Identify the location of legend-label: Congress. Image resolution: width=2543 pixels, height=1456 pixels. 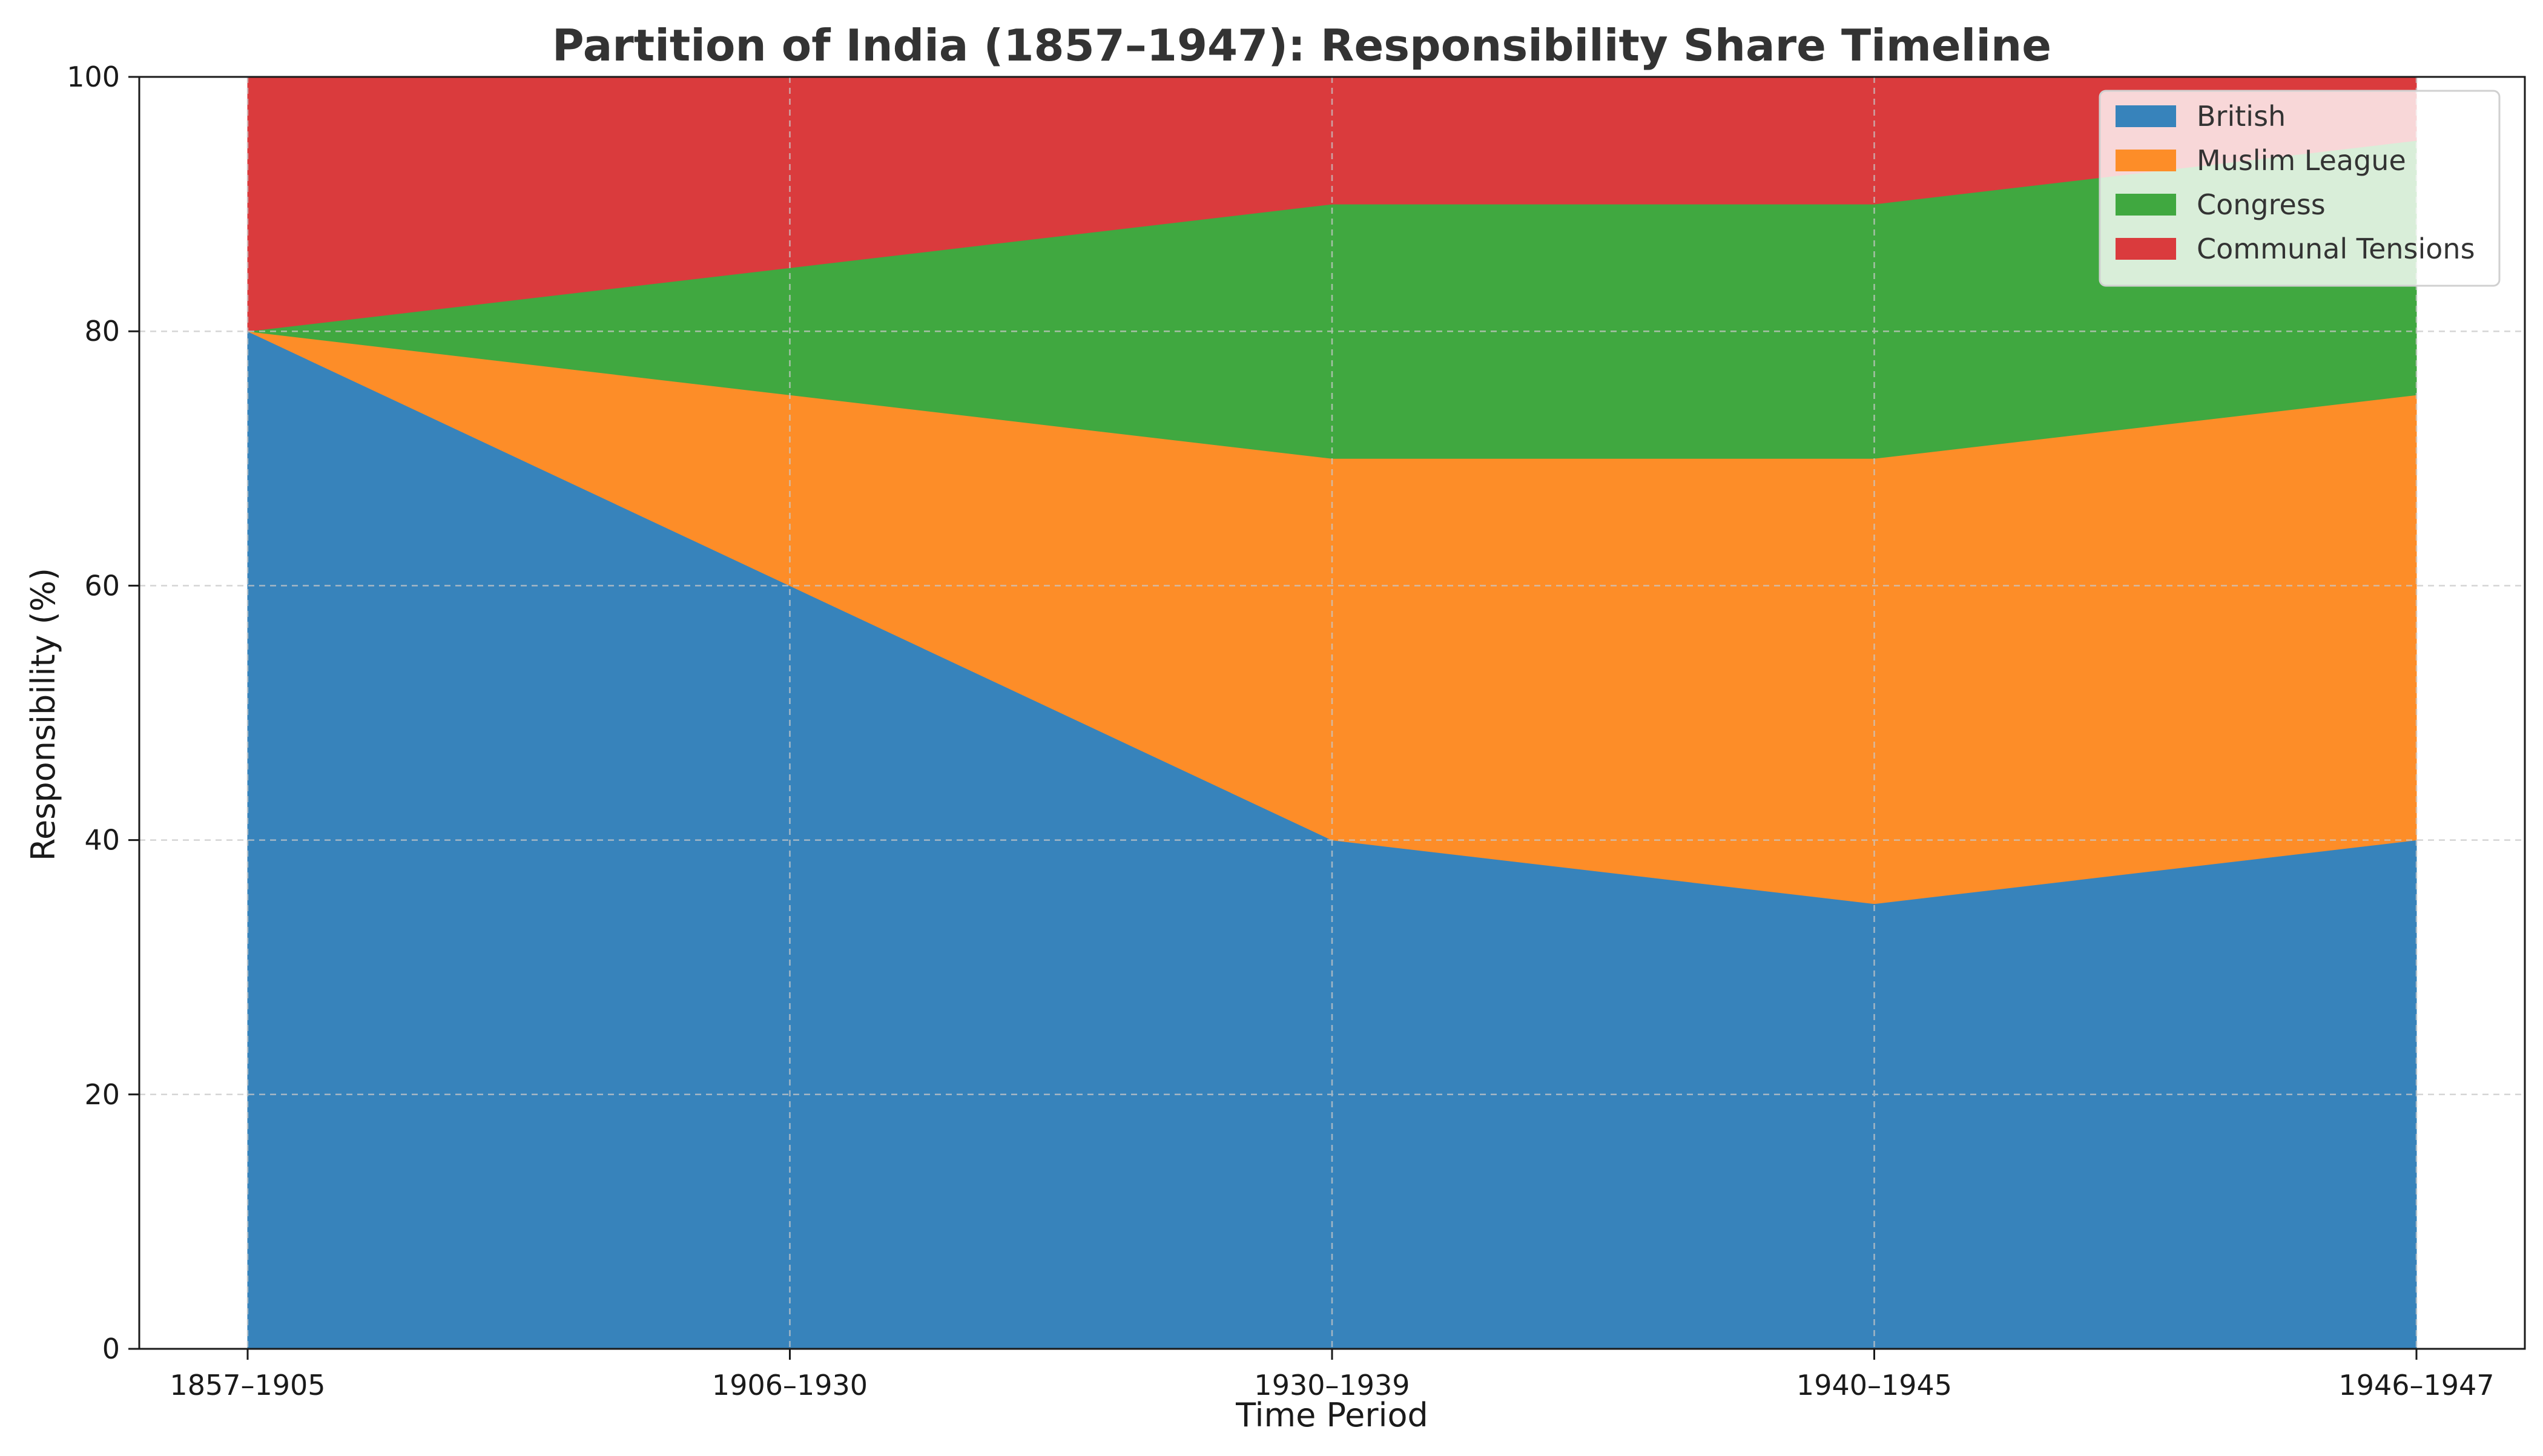
(2261, 204).